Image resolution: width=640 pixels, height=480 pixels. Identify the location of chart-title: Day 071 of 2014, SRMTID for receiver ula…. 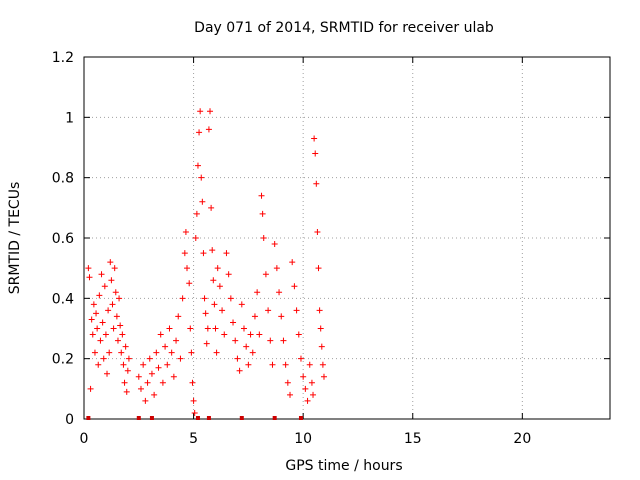
(344, 28).